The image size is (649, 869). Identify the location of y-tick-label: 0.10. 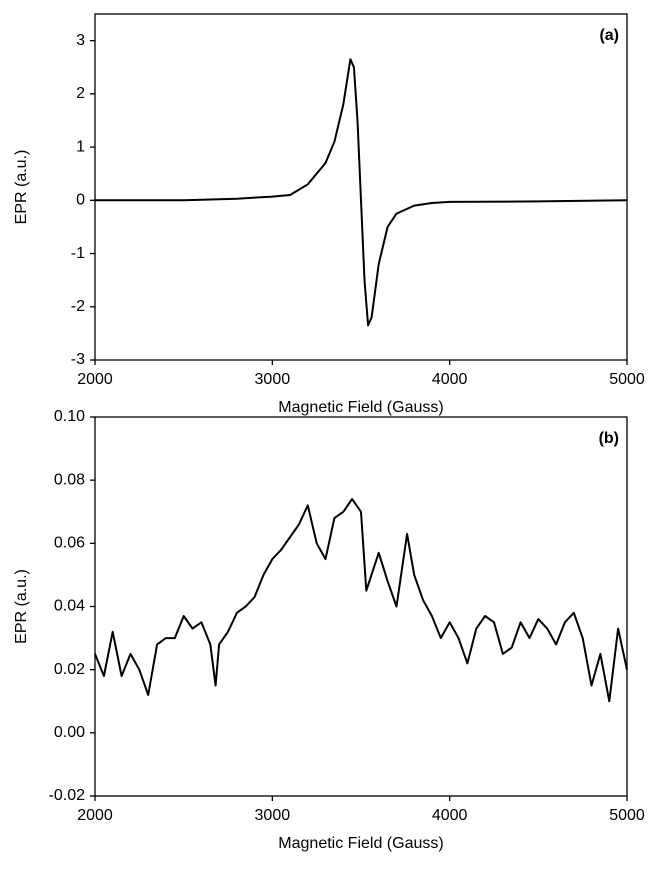
(69, 416).